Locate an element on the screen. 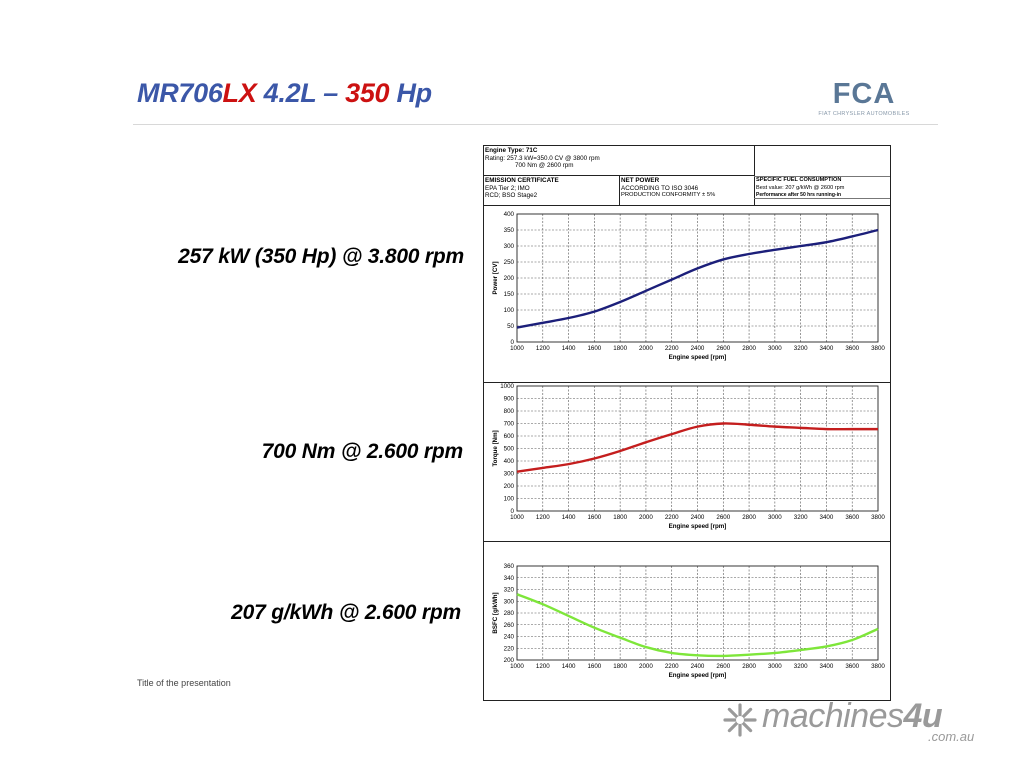 This screenshot has width=1024, height=768. torque-xtick-label: 2600 is located at coordinates (723, 517).